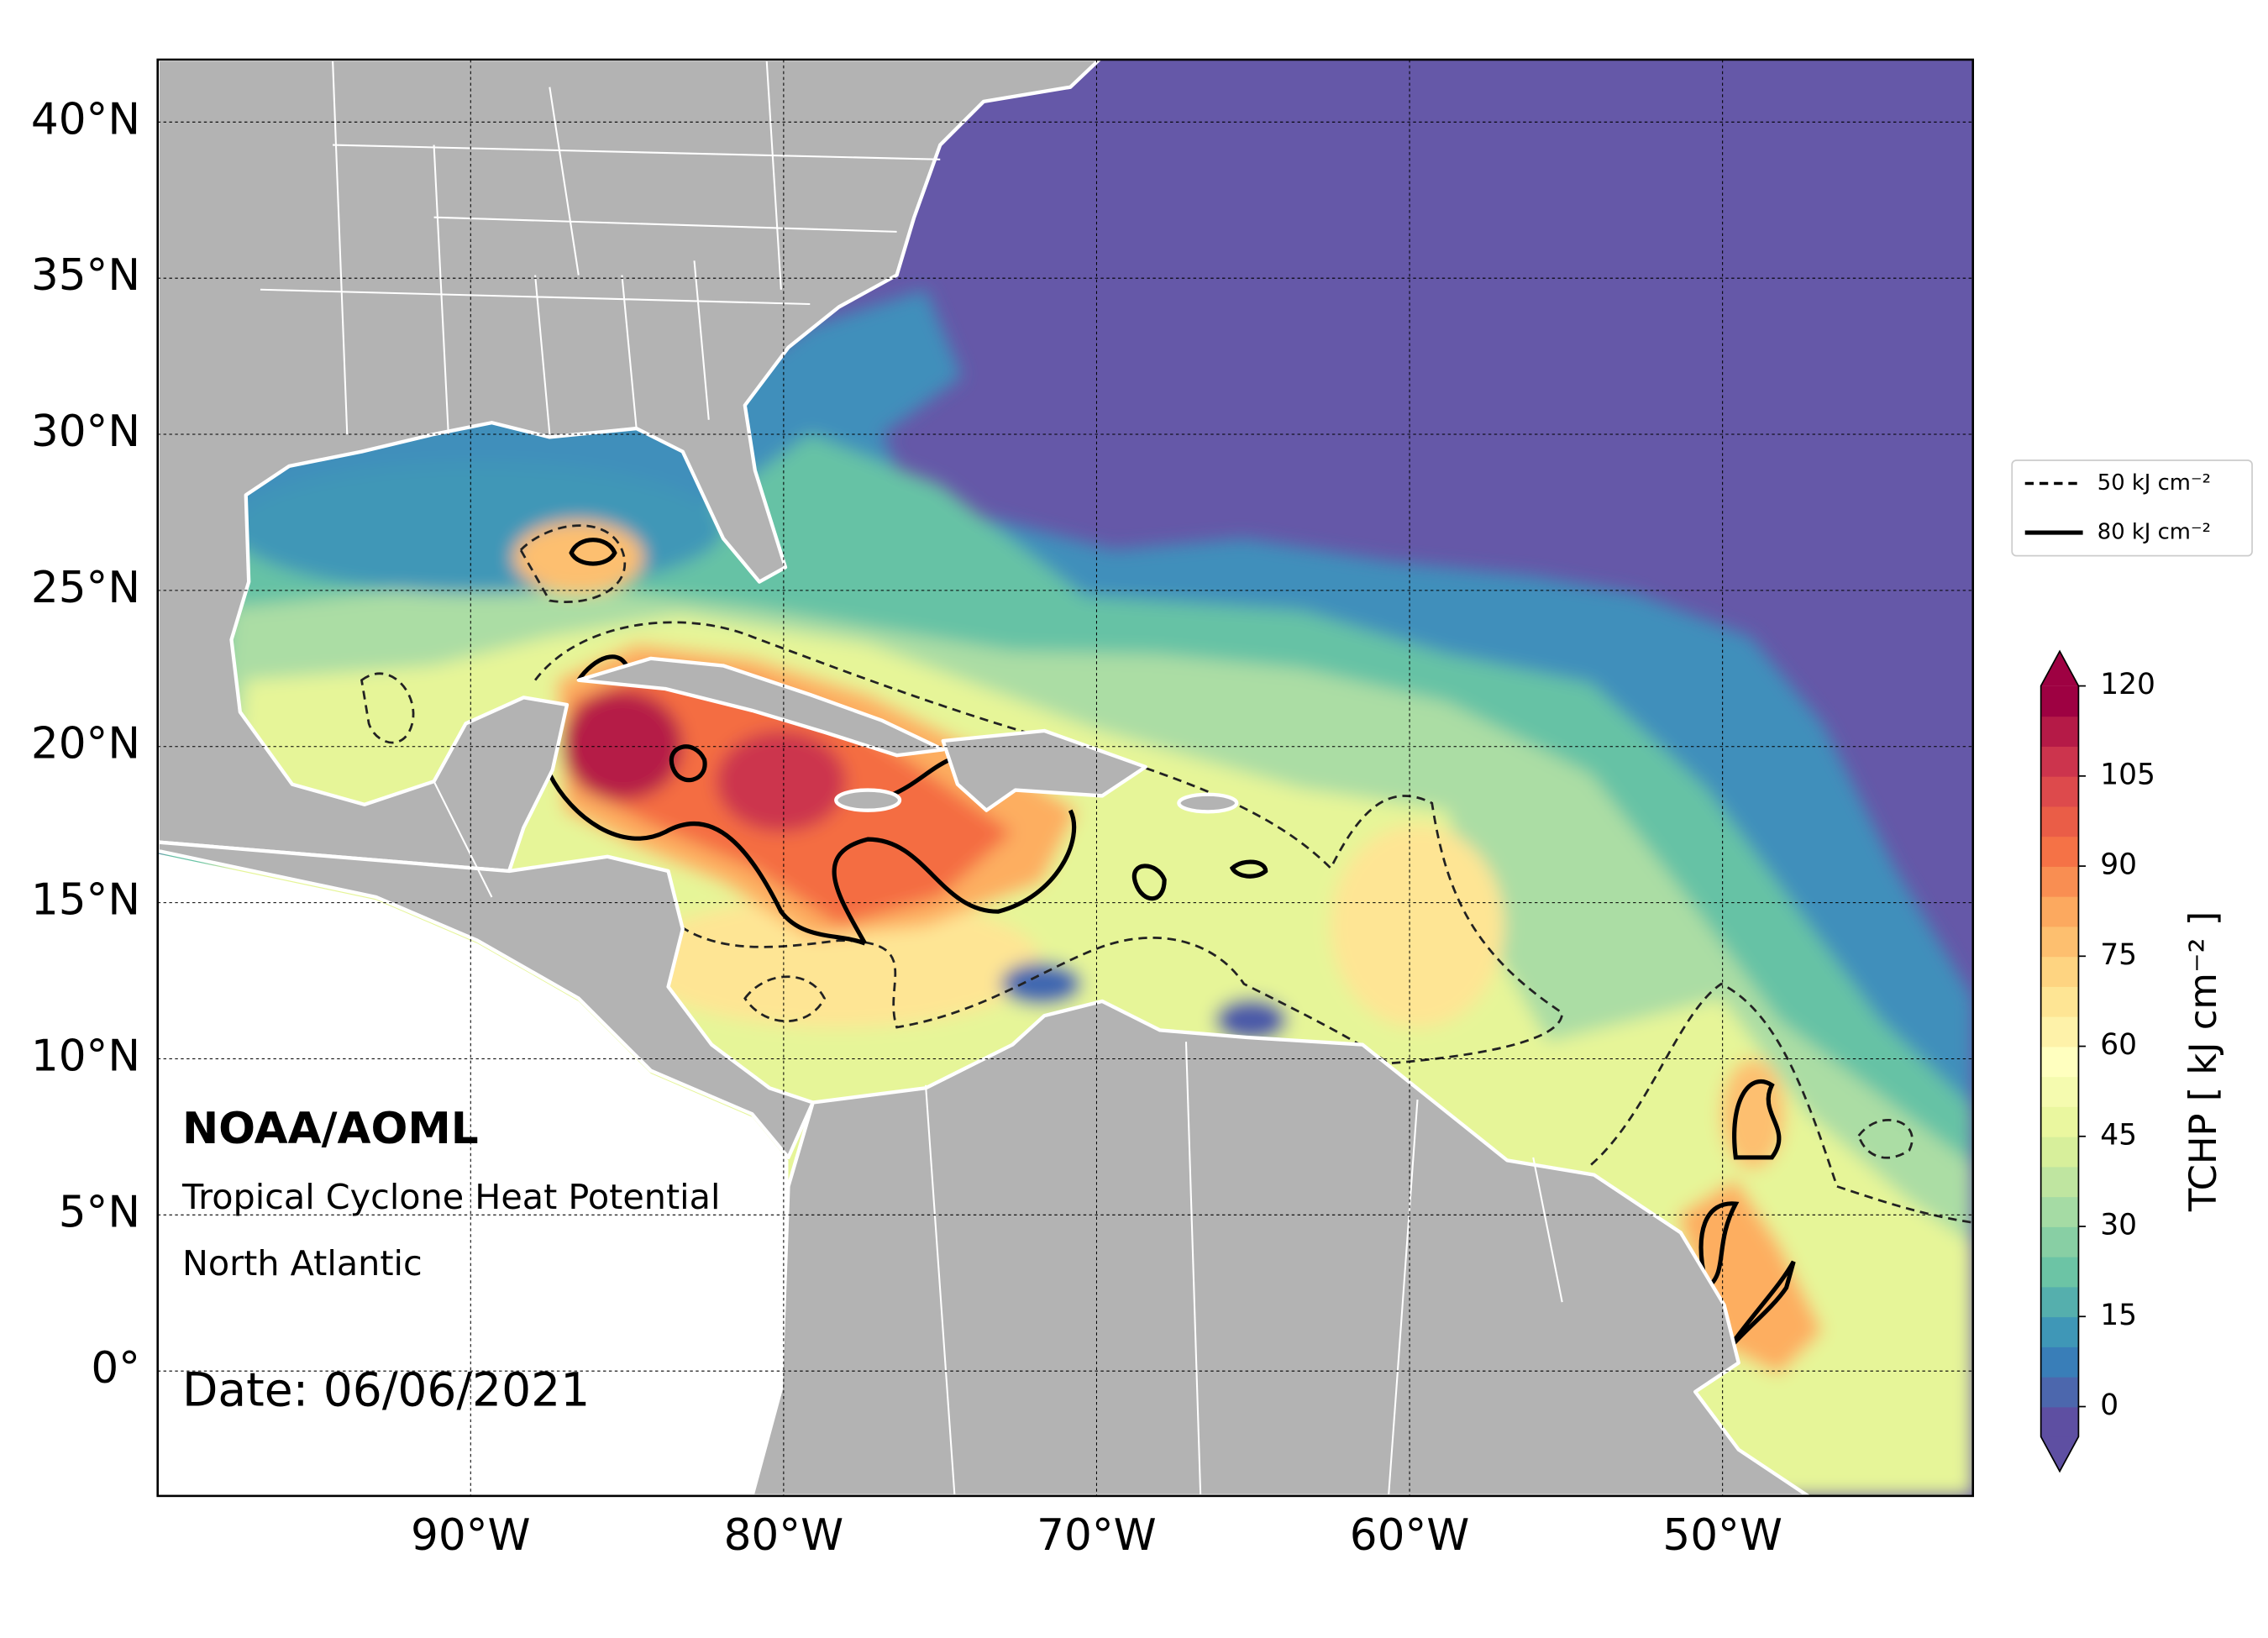 Image resolution: width=2268 pixels, height=1638 pixels. What do you see at coordinates (1097, 1535) in the screenshot?
I see `x-tick-label: 70°W` at bounding box center [1097, 1535].